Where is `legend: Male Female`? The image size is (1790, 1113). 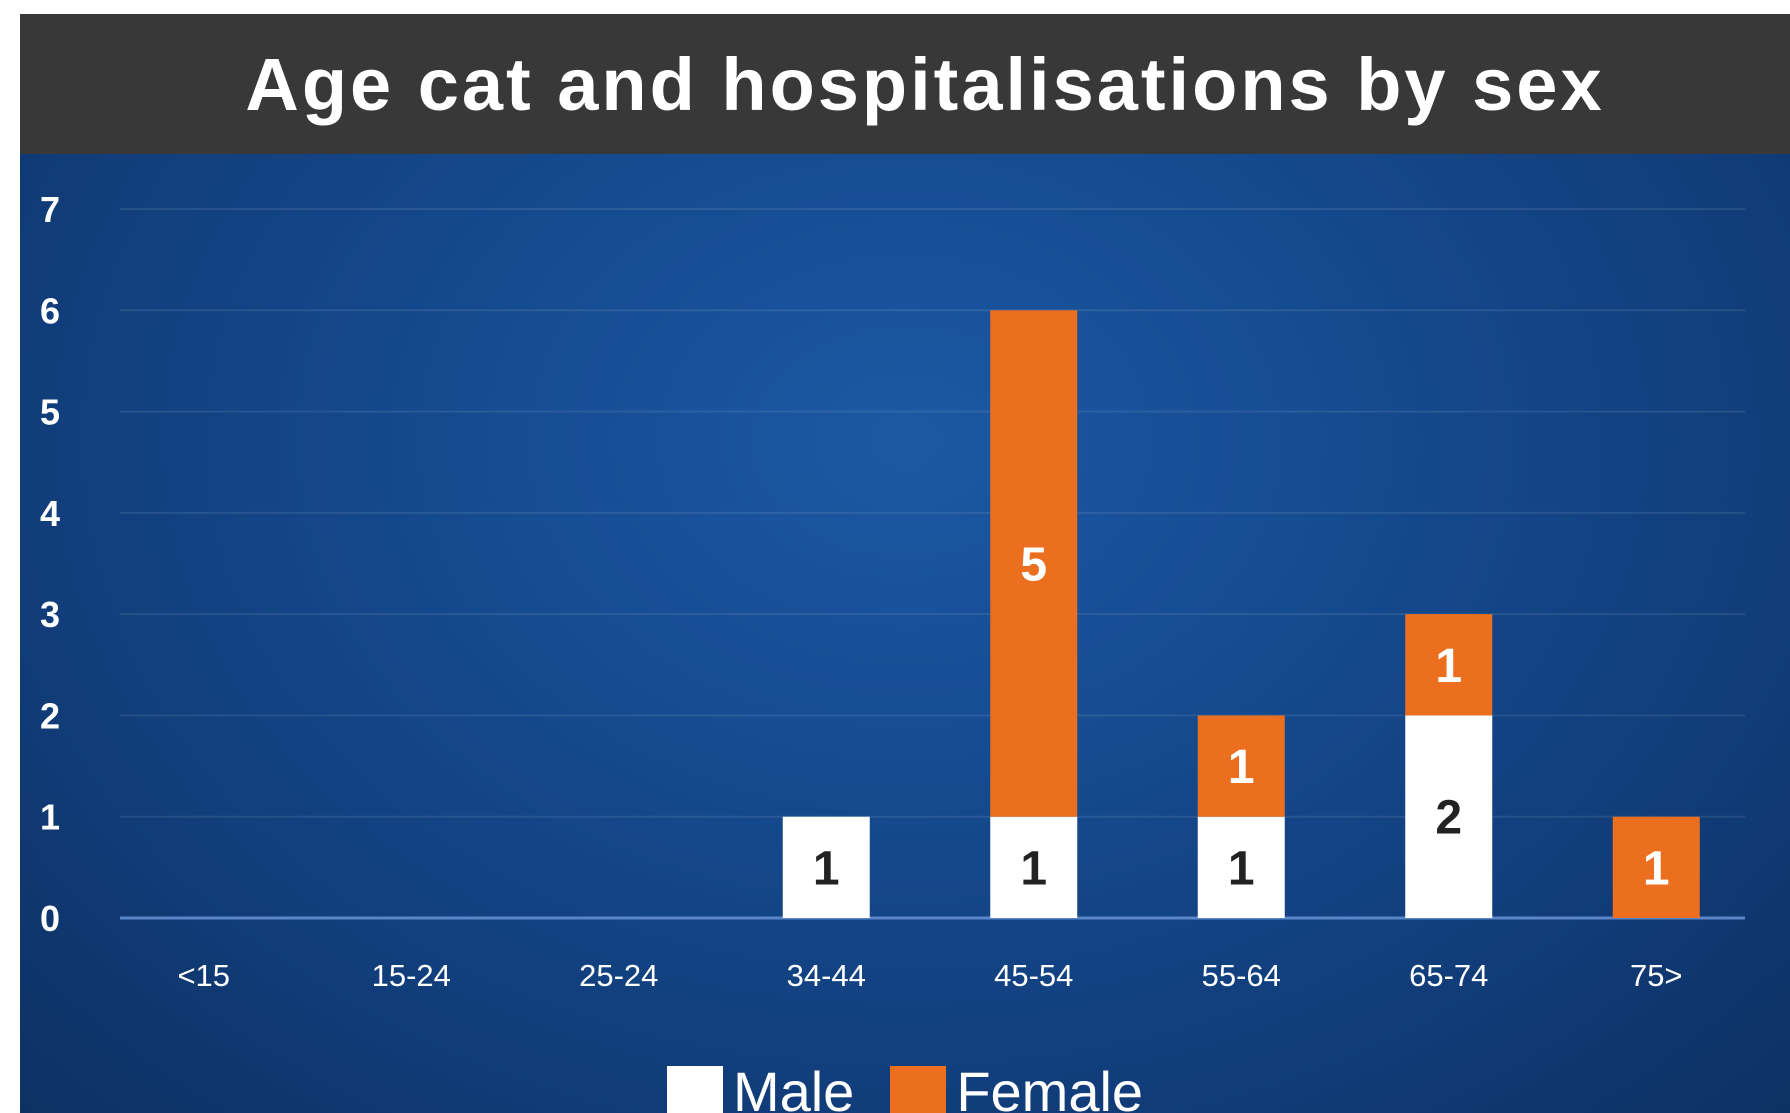
legend: Male Female is located at coordinates (905, 1087).